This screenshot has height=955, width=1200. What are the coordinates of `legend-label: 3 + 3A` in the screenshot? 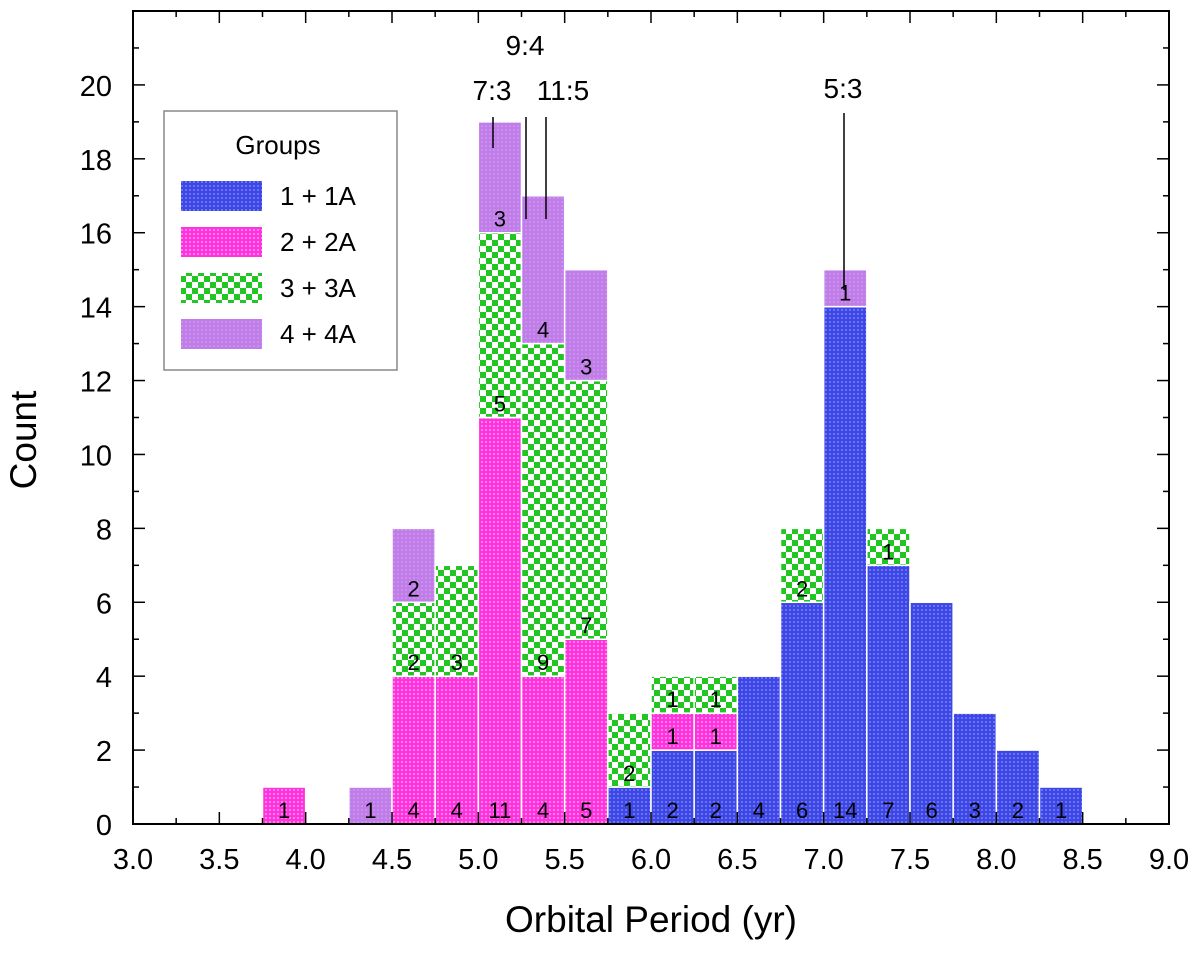 It's located at (318, 288).